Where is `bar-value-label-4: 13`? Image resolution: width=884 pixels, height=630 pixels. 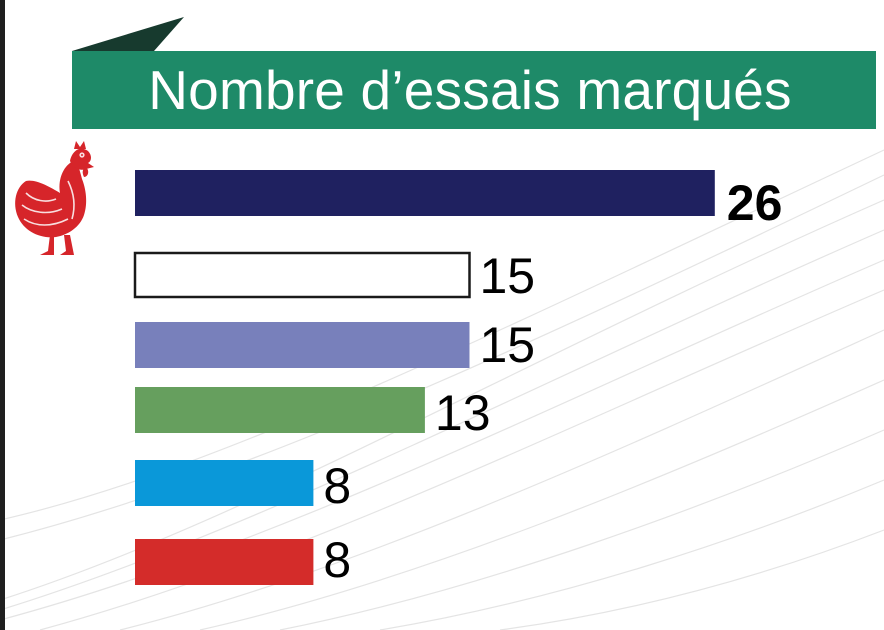 bar-value-label-4: 13 is located at coordinates (463, 413).